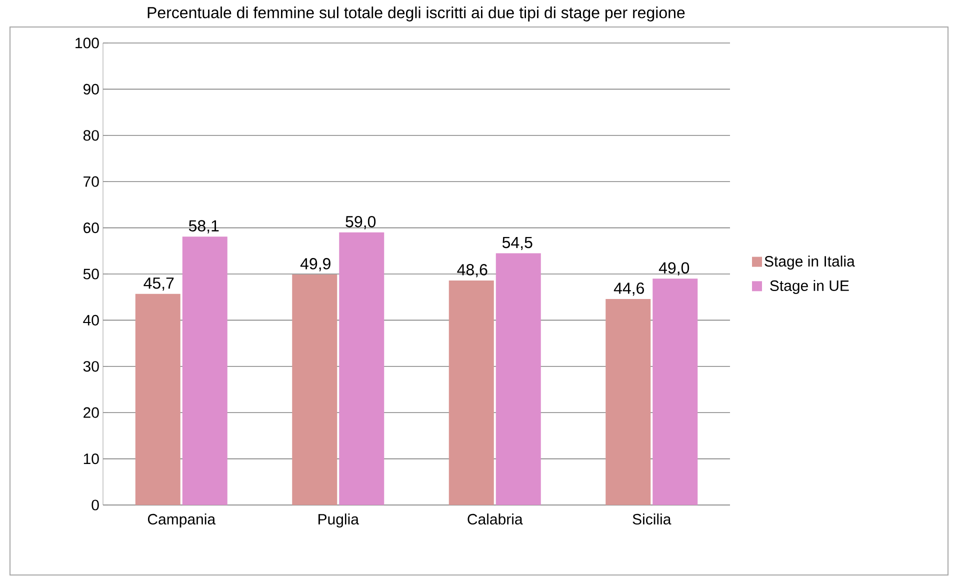  What do you see at coordinates (182, 521) in the screenshot?
I see `x-tick-label: Campania` at bounding box center [182, 521].